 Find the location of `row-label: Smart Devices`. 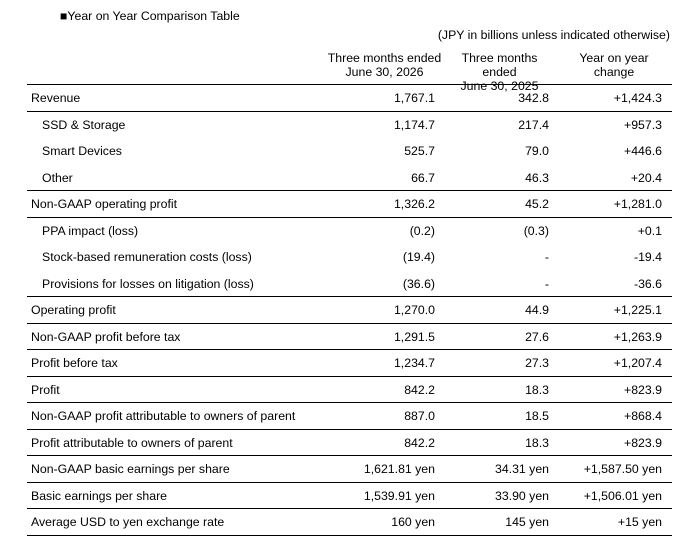

row-label: Smart Devices is located at coordinates (82, 151).